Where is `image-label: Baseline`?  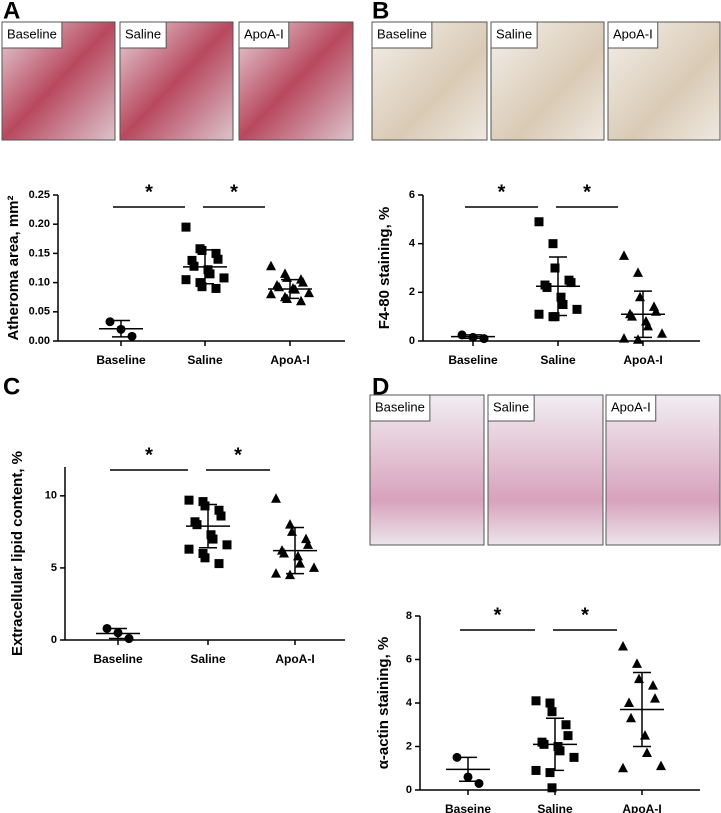
image-label: Baseline is located at coordinates (32, 33).